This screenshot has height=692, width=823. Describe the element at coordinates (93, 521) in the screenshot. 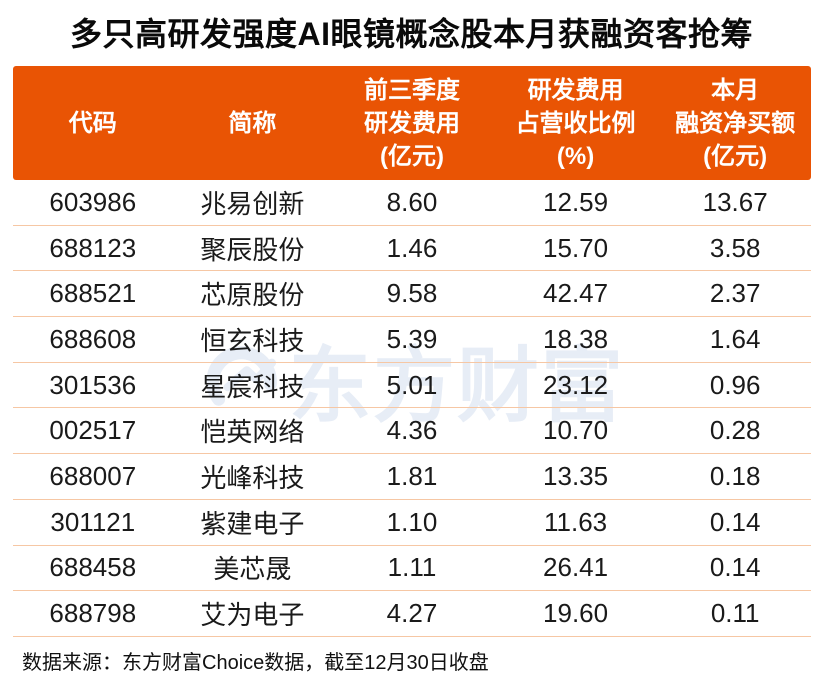

I see `table-cell: 301121` at that location.